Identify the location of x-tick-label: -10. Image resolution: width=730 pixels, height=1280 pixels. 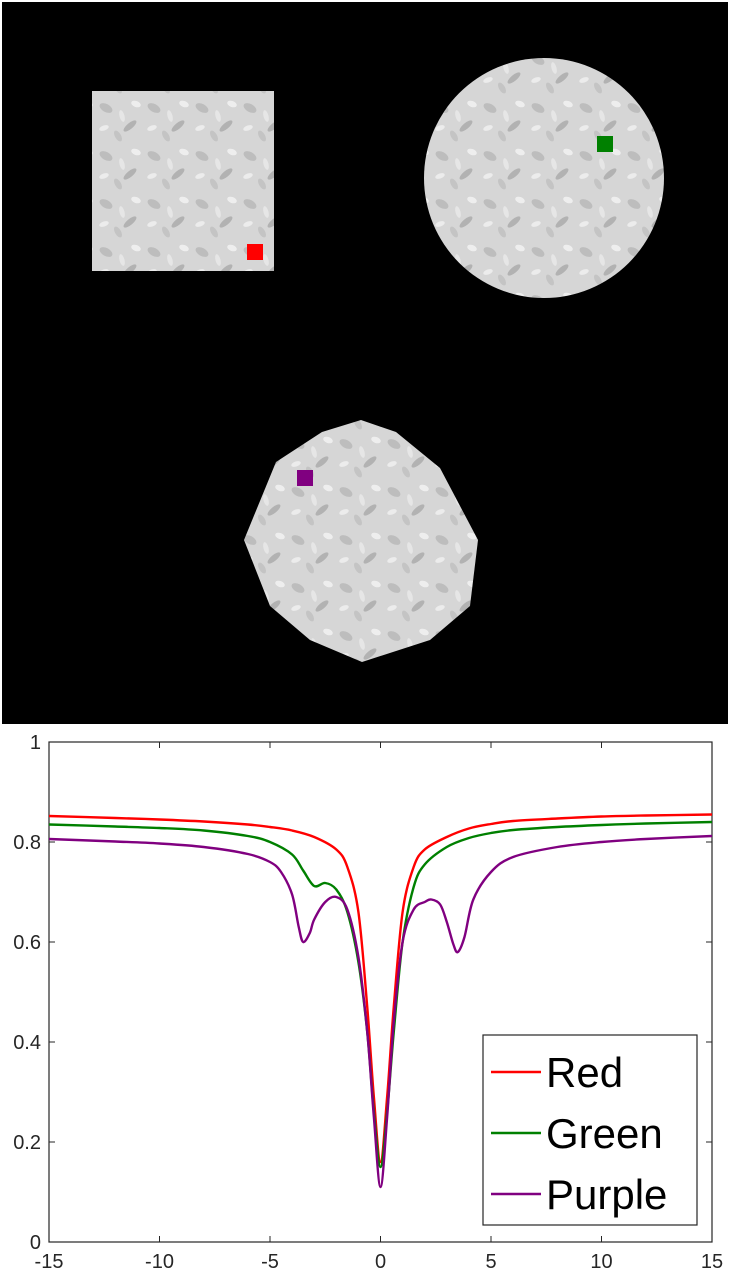
(159, 1262).